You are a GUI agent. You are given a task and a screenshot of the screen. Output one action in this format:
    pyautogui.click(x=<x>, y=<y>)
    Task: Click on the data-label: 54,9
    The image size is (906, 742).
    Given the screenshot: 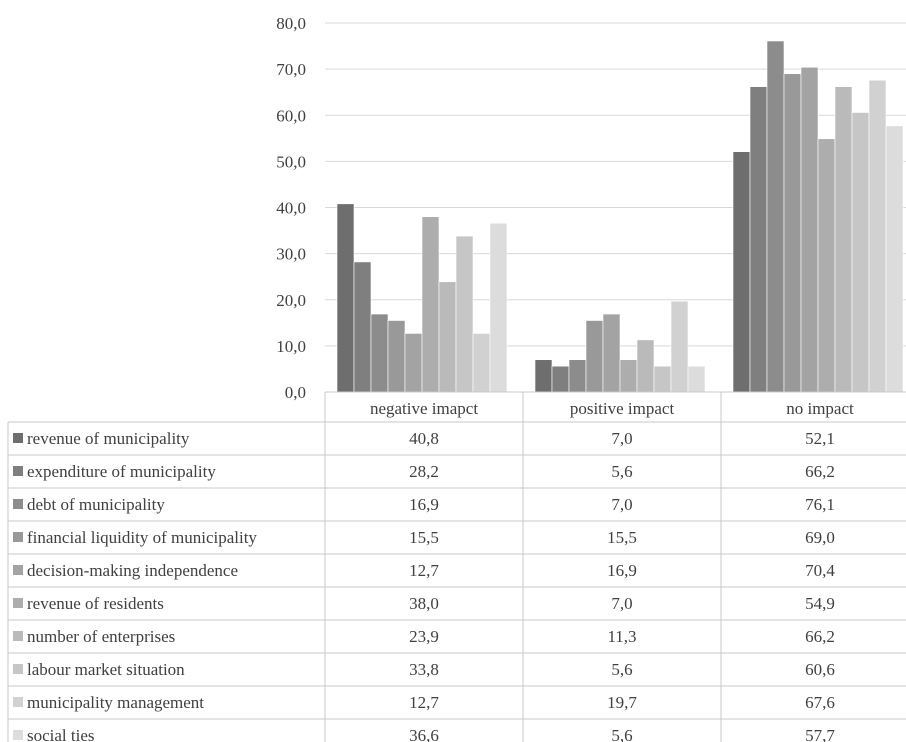 What is the action you would take?
    pyautogui.click(x=820, y=603)
    